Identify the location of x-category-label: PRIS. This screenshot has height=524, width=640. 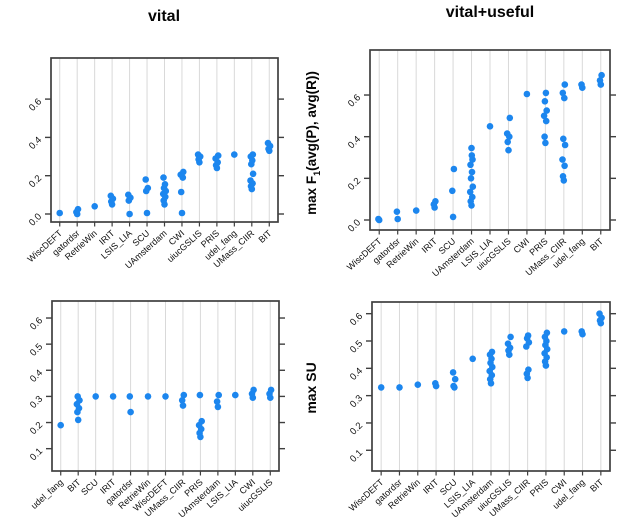
(539, 487).